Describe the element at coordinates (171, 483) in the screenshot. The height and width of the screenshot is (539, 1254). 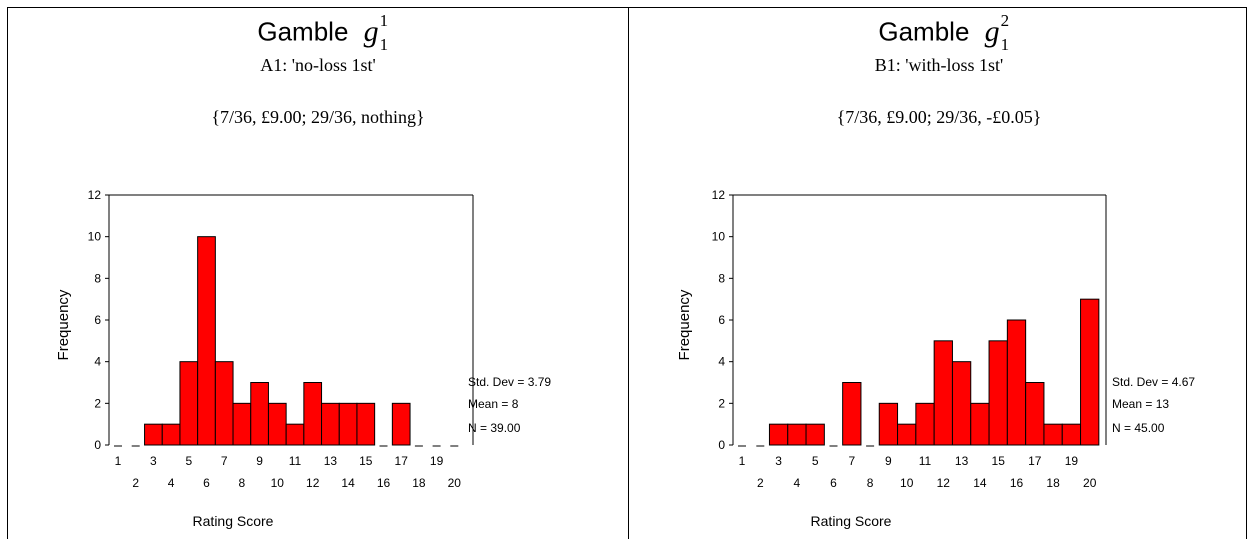
I see `x-tick-label: 4` at that location.